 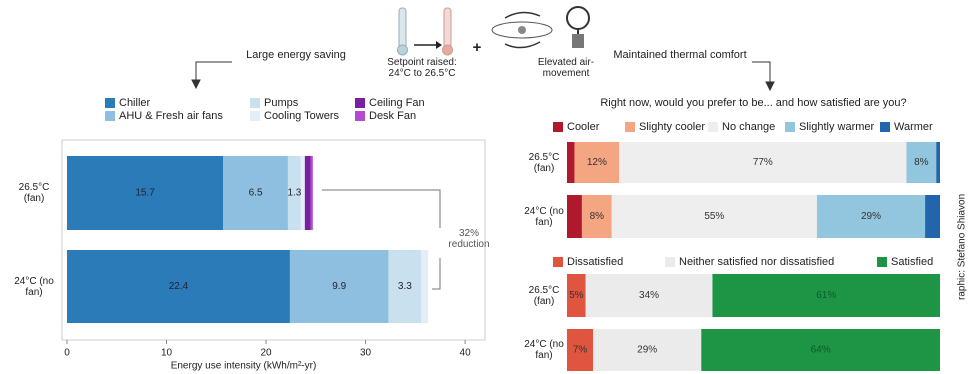 I want to click on legend-label: Warmer, so click(x=913, y=127).